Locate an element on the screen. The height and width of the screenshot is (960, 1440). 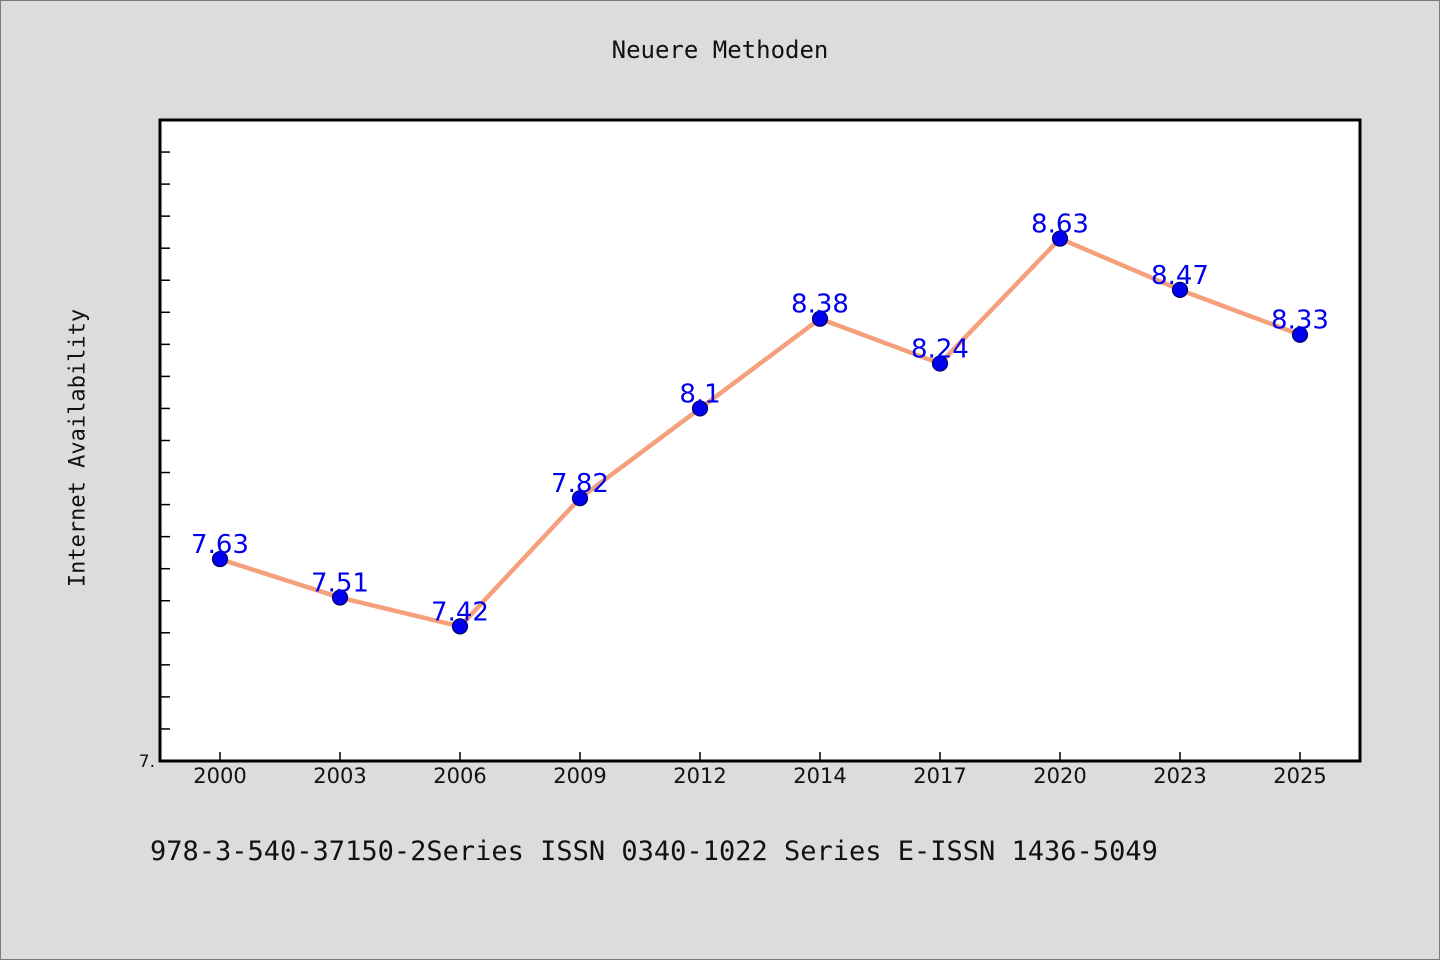
data-label: 8.33 is located at coordinates (1300, 321).